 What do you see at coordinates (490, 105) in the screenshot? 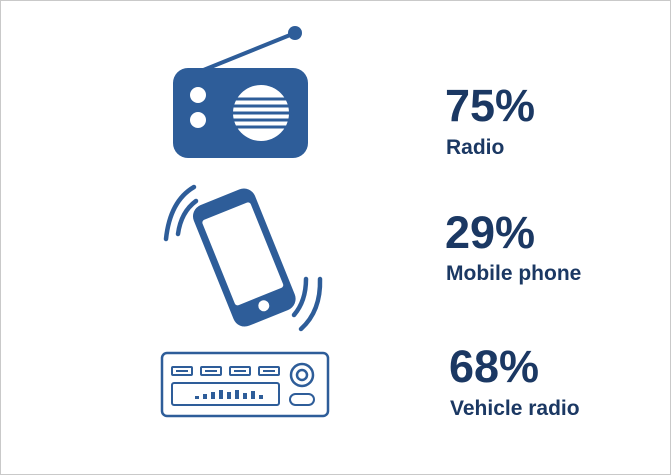
I see `radio-percentage: 75%` at bounding box center [490, 105].